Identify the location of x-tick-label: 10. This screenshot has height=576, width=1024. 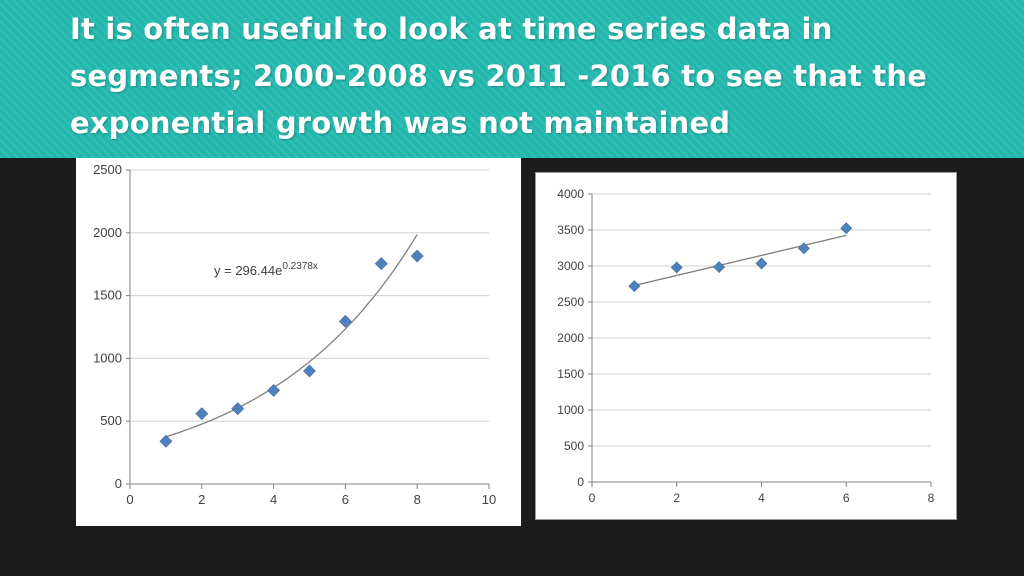
(489, 499).